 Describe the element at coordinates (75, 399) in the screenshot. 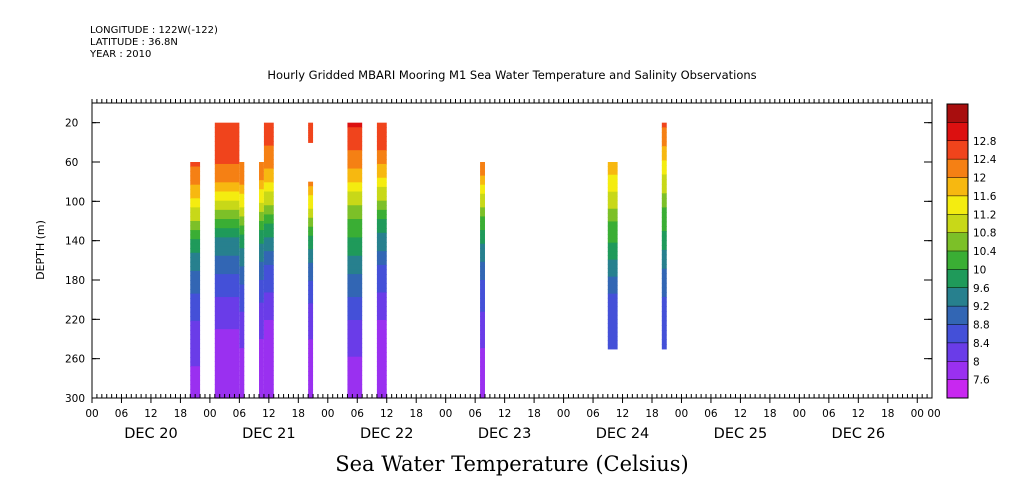

I see `y-tick-label: 300` at that location.